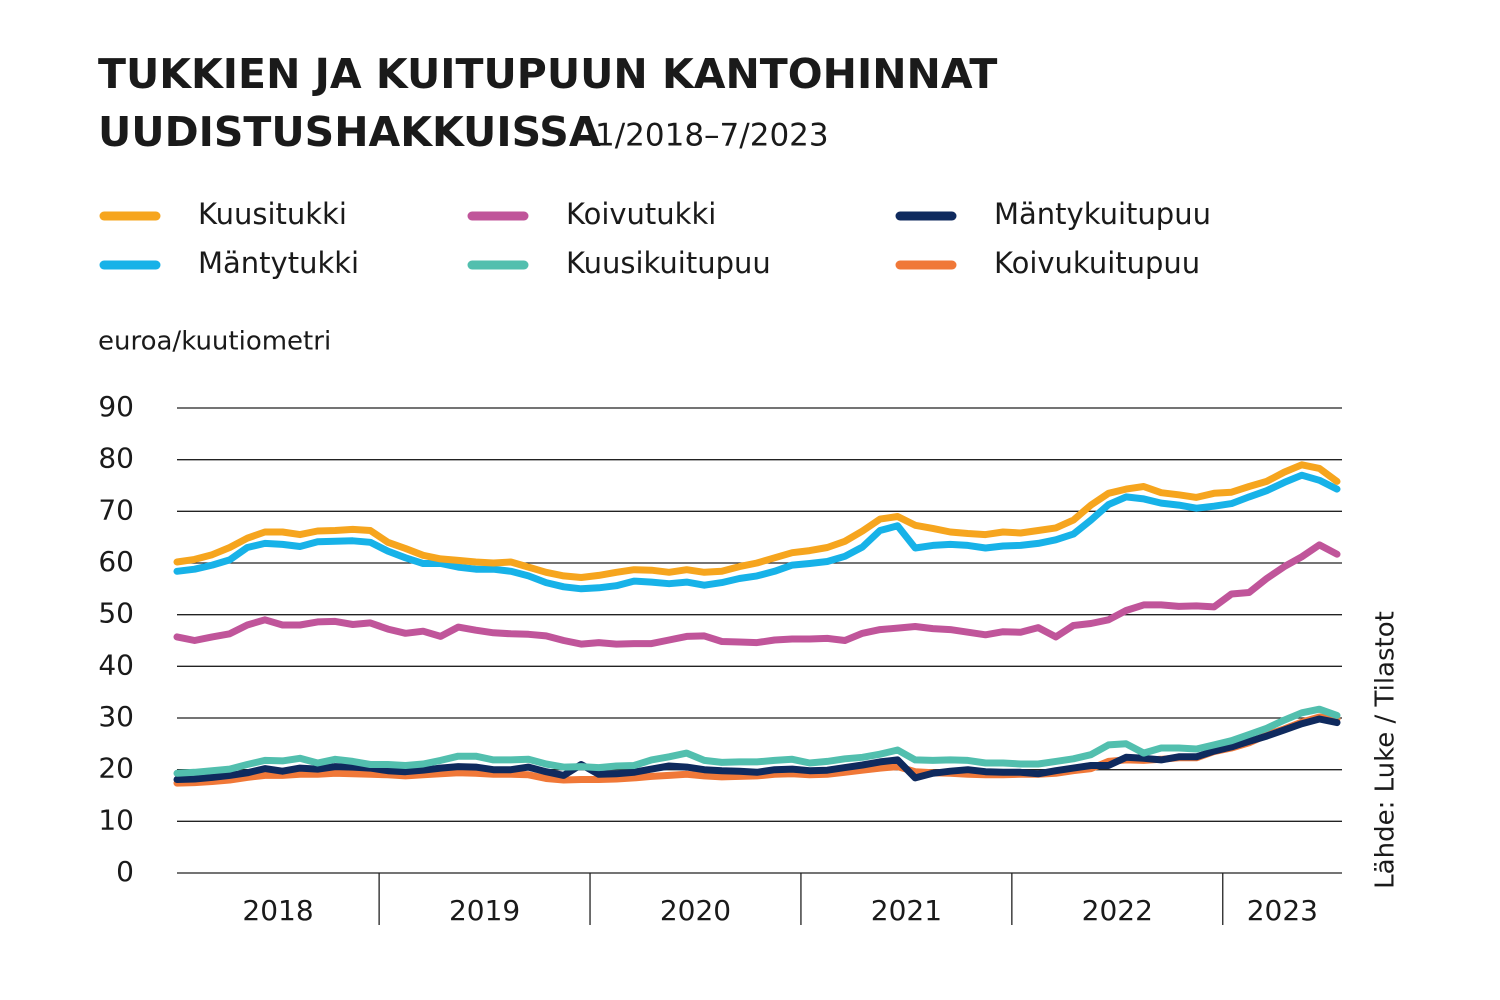  I want to click on x-tick-label: 2019, so click(484, 910).